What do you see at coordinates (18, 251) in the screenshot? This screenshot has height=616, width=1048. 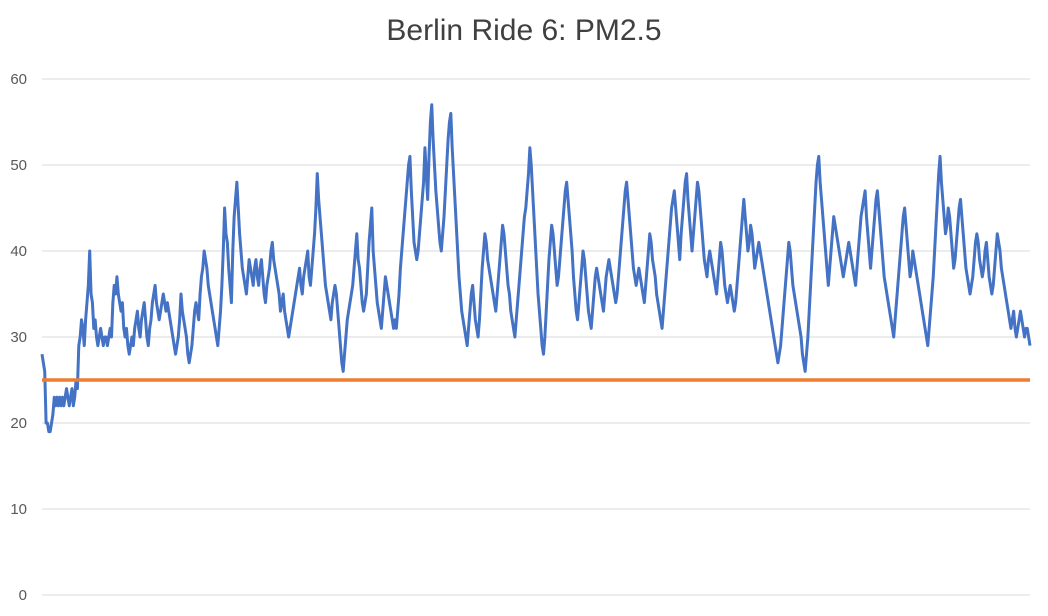 I see `y-tick-label: 40` at bounding box center [18, 251].